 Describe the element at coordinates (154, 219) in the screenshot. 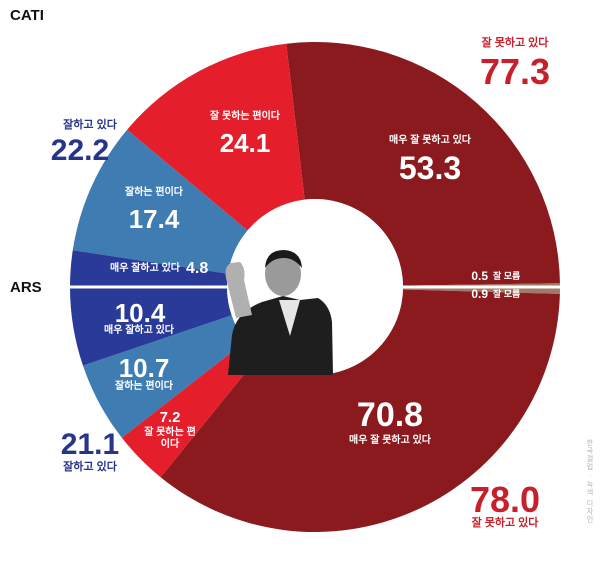

I see `cati-slice-value-somewhat-good: 17.4` at that location.